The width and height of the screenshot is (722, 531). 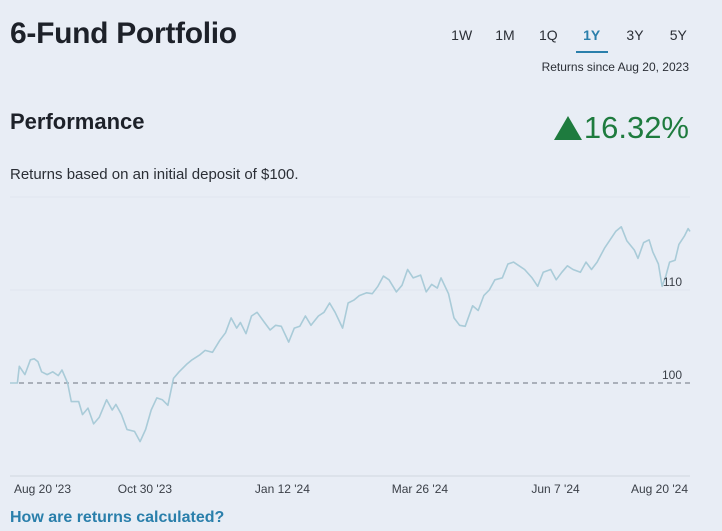 I want to click on period-tabs: 1W 1M 1Q 1Y 3Y 5Y, so click(x=570, y=40).